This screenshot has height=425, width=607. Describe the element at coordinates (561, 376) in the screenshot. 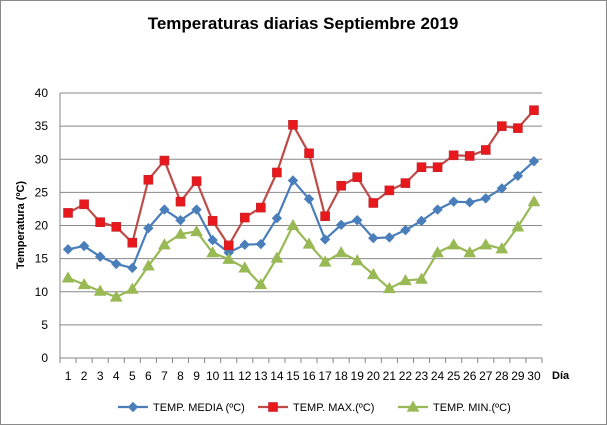

I see `x-axis-title: Día` at that location.